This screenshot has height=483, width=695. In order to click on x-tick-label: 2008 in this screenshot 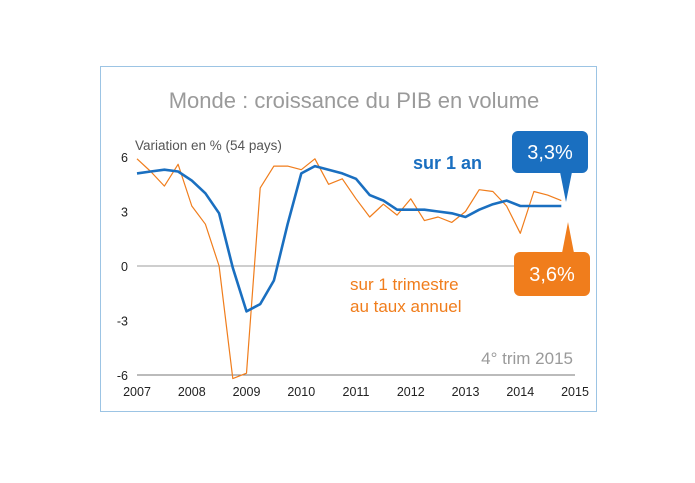, I will do `click(192, 392)`.